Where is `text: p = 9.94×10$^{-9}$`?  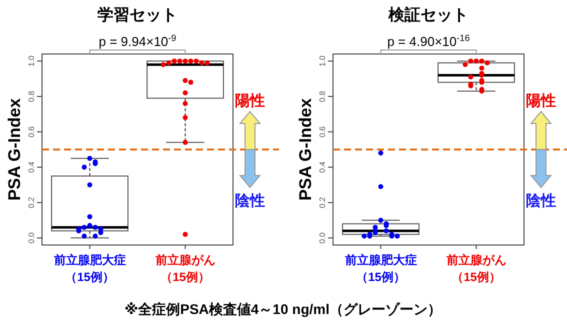
text: p = 9.94×10$^{-9}$ is located at coordinates (137, 41).